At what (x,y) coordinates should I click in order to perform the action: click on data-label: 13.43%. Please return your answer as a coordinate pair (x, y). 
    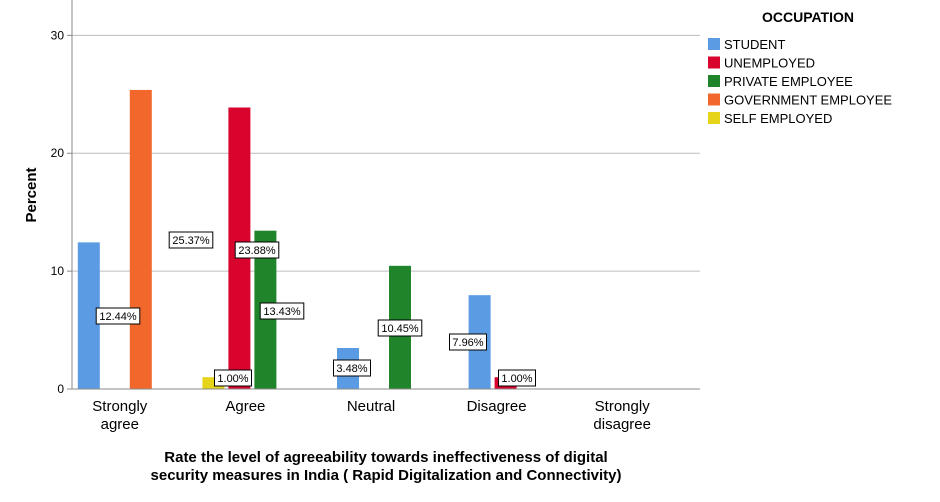
    Looking at the image, I should click on (282, 311).